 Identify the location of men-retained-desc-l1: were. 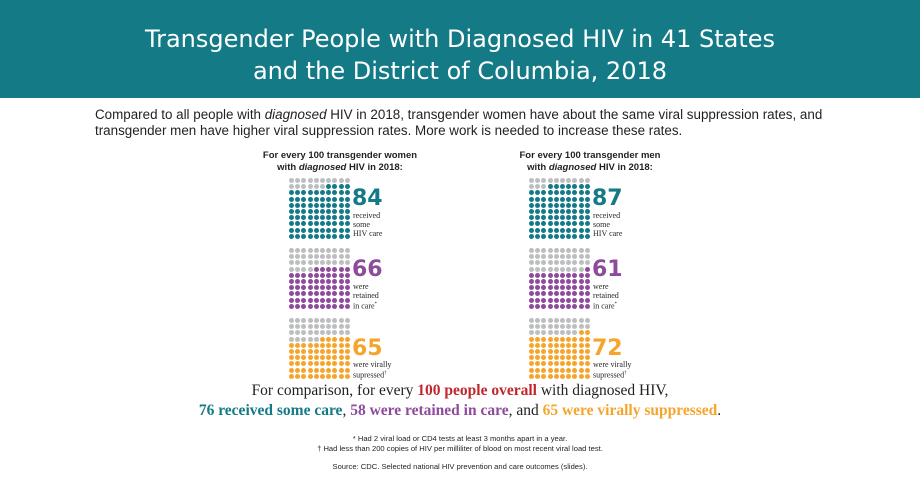
(601, 286).